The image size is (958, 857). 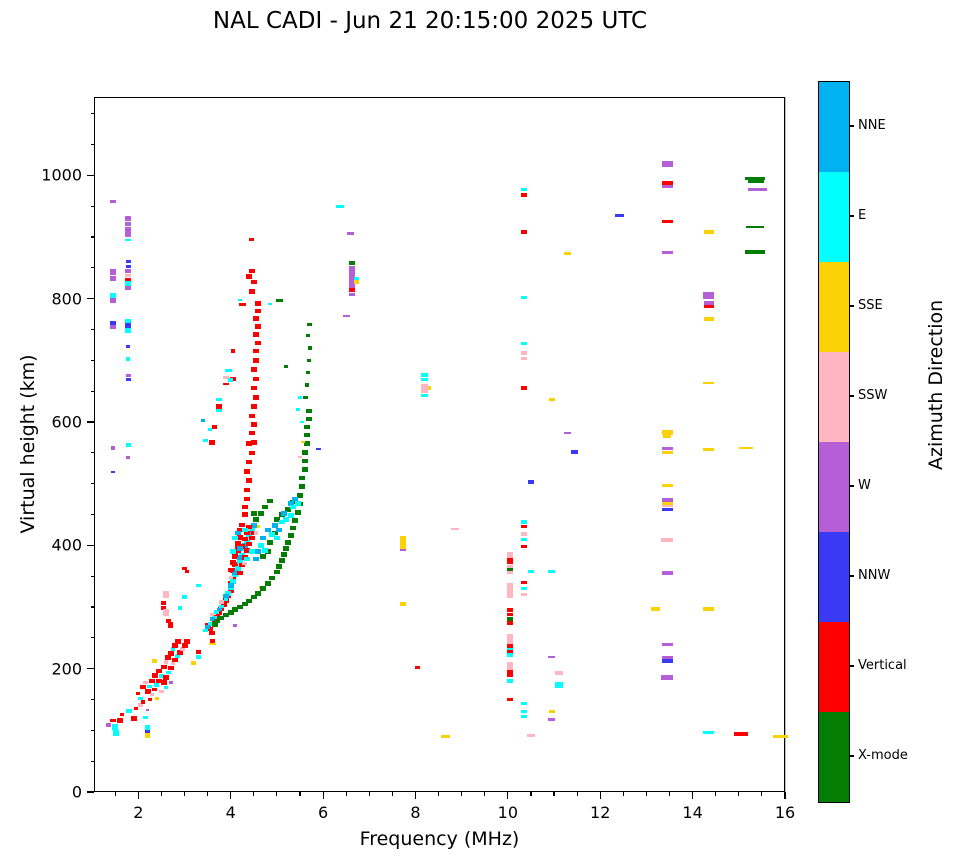 I want to click on y-tick-label: 0, so click(x=76, y=792).